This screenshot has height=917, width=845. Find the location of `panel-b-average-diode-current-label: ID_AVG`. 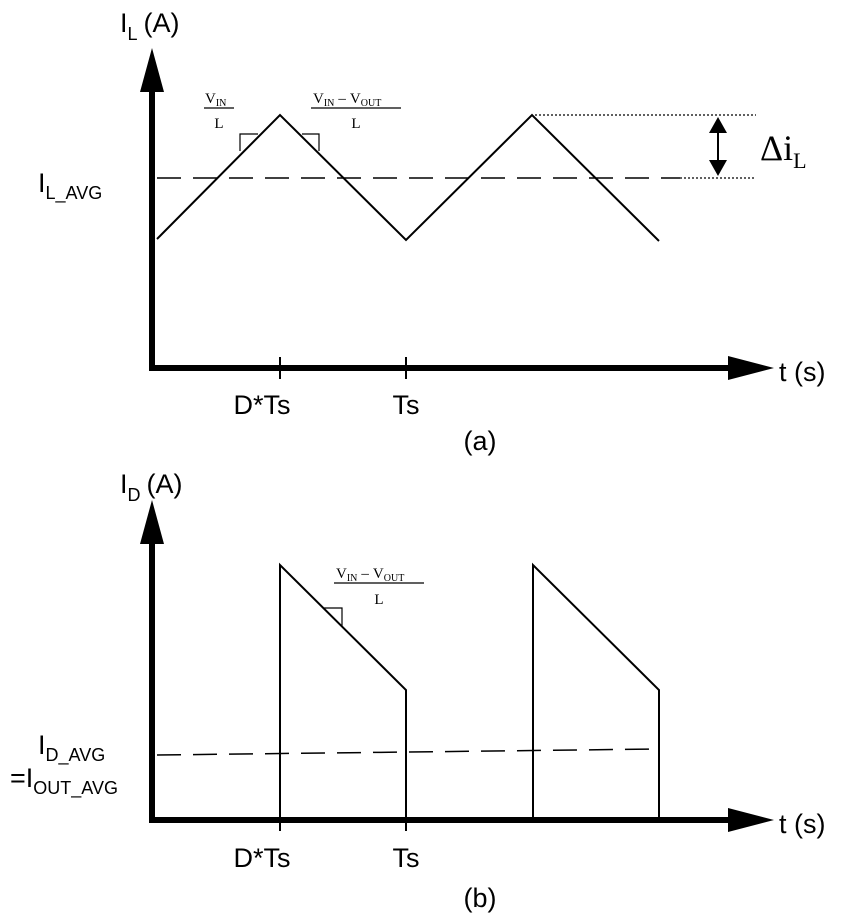

panel-b-average-diode-current-label: ID_AVG is located at coordinates (71, 748).